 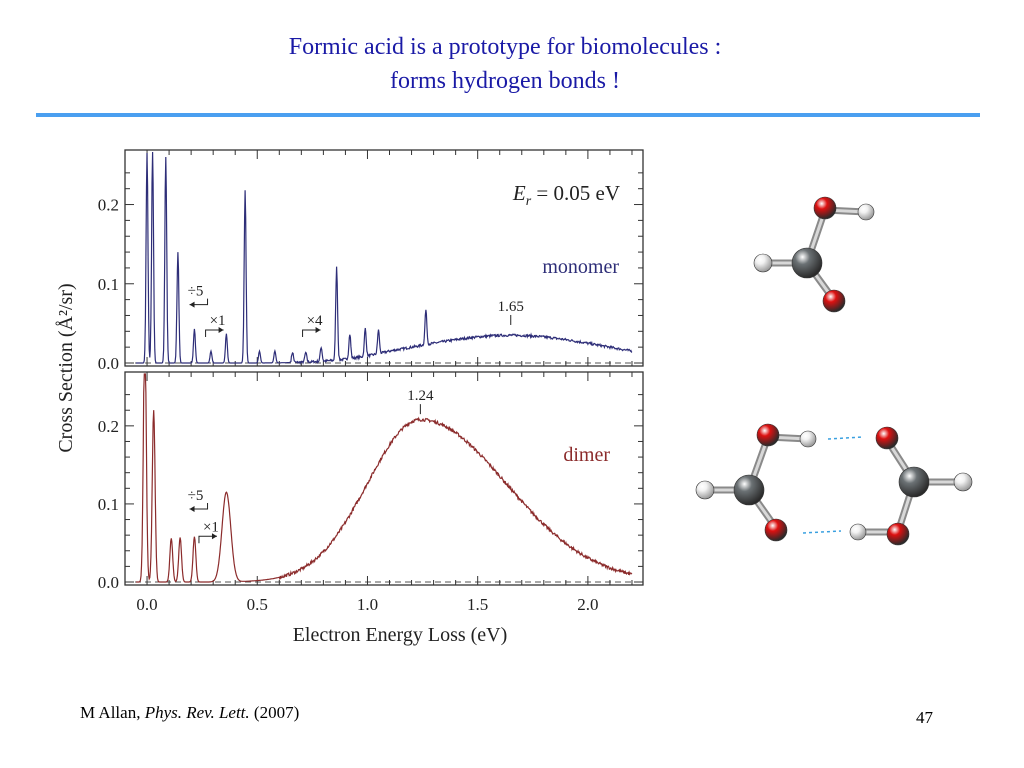 I want to click on x-tick-label: 2.0, so click(x=587, y=604).